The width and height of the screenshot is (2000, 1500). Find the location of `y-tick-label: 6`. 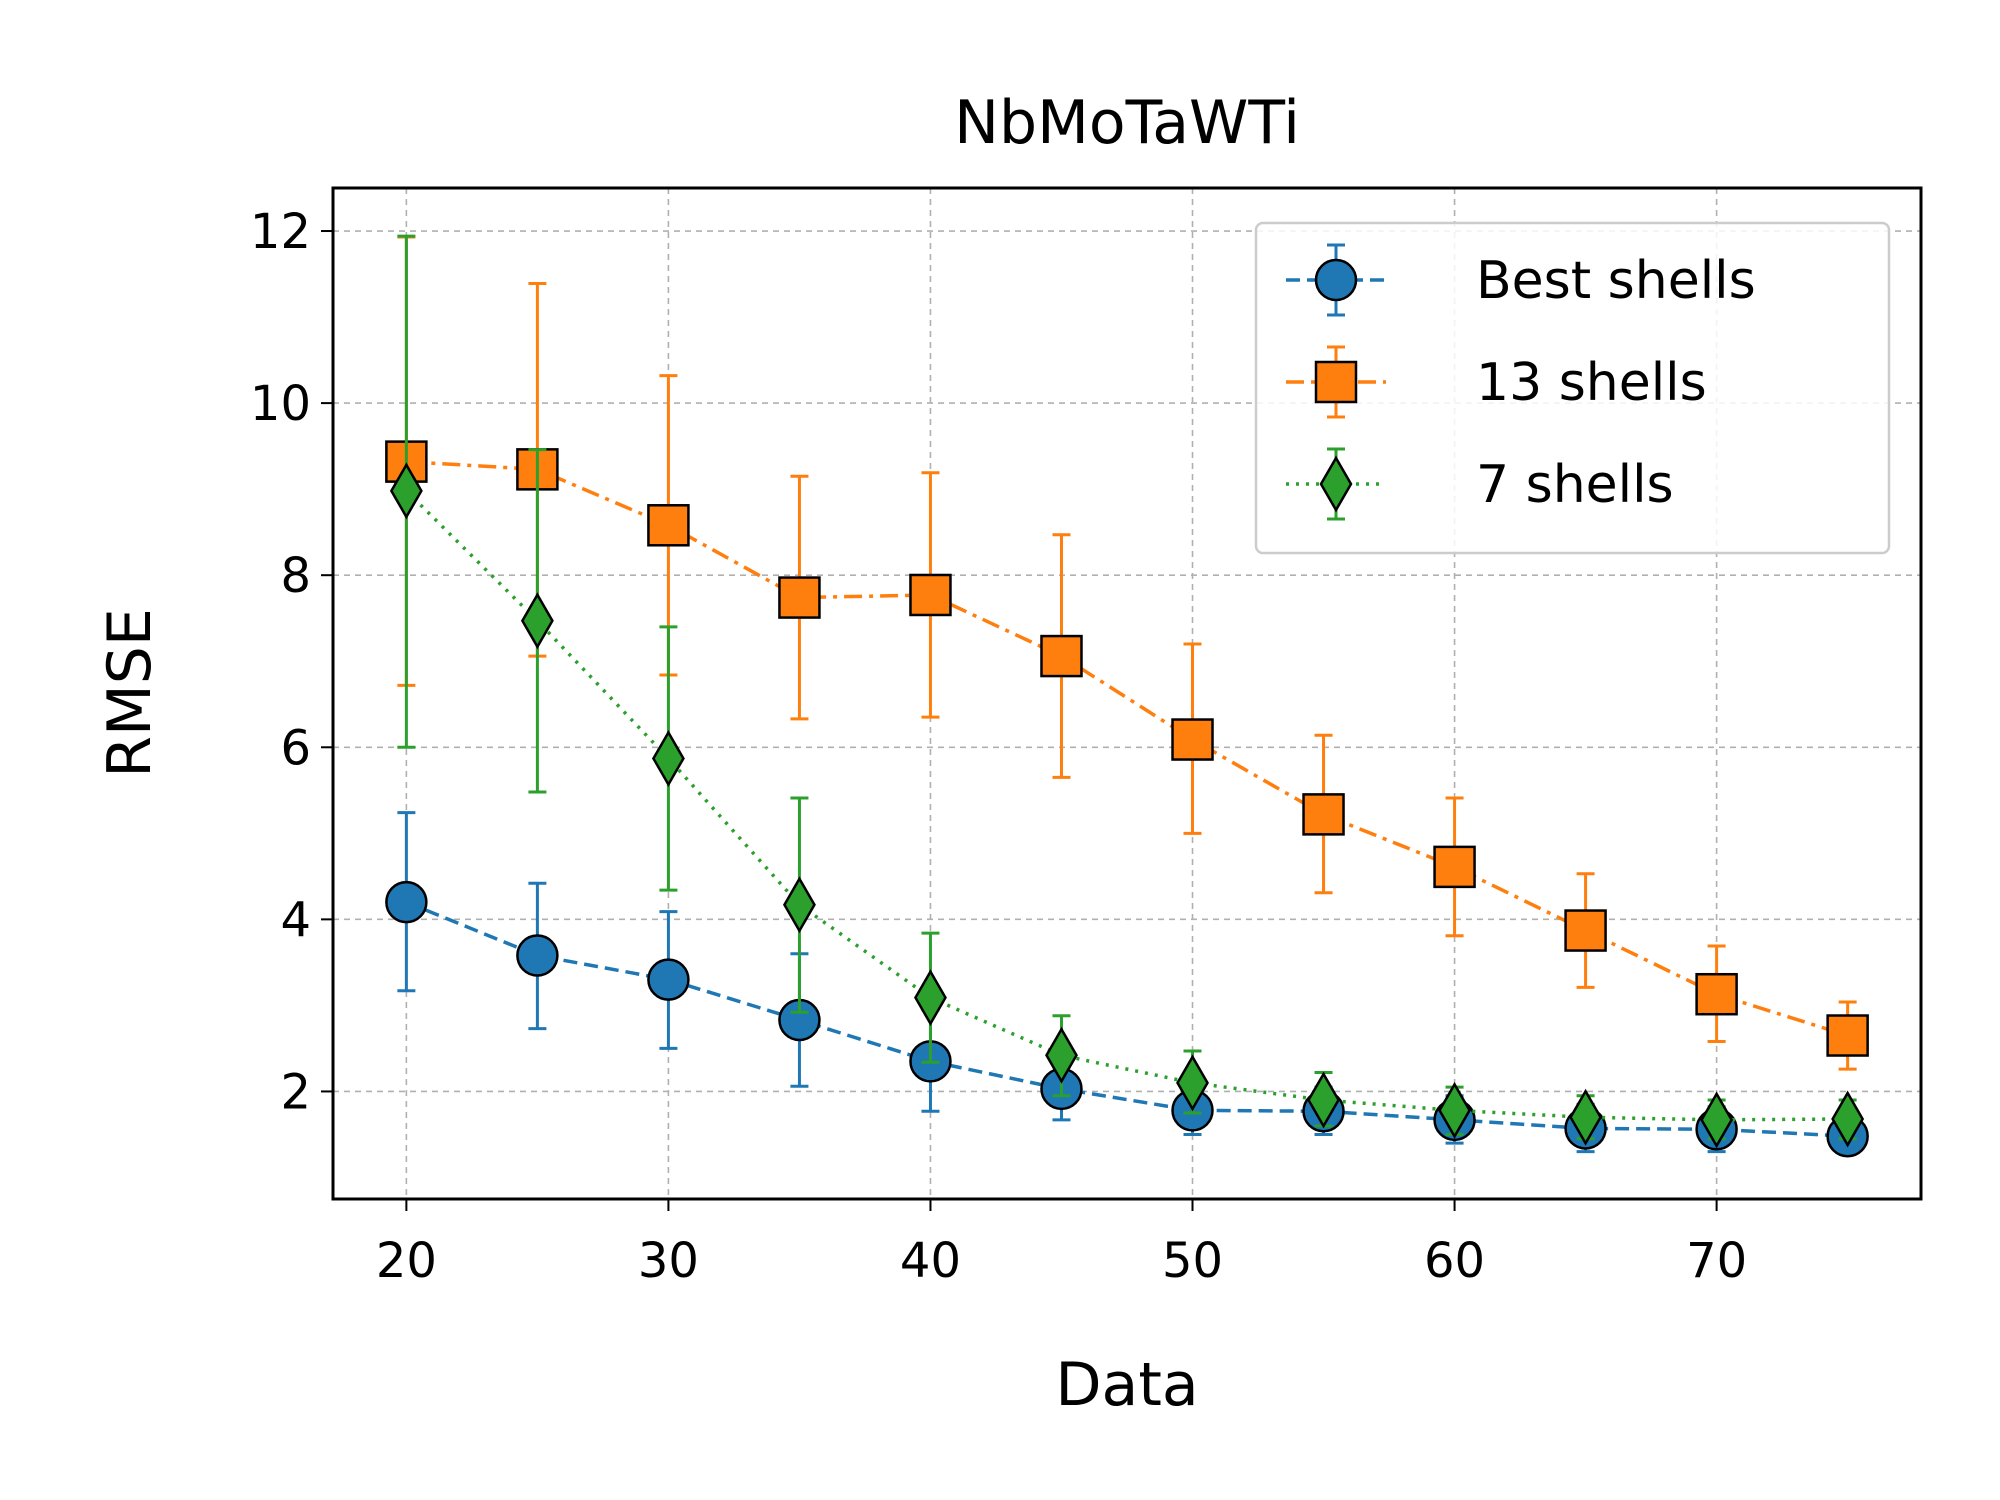

y-tick-label: 6 is located at coordinates (295, 748).